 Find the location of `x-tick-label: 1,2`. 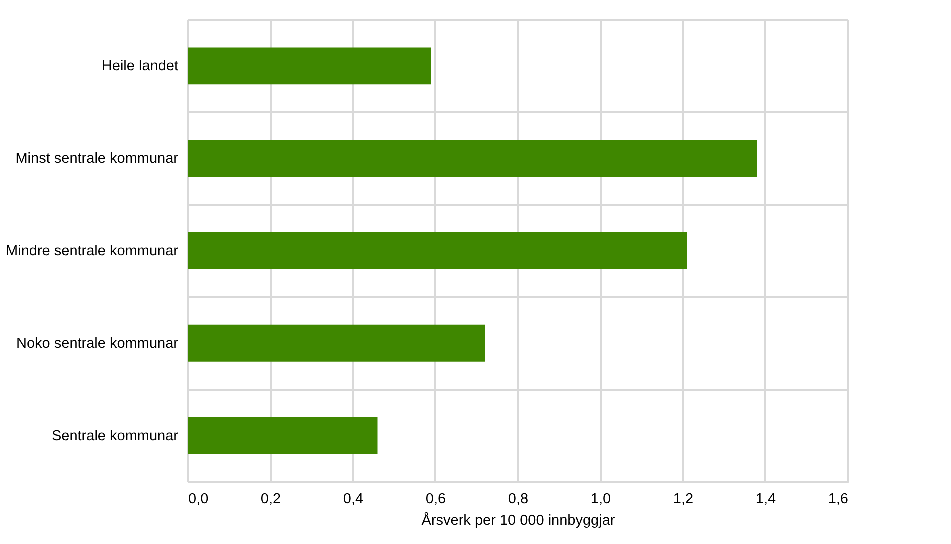

x-tick-label: 1,2 is located at coordinates (683, 500).